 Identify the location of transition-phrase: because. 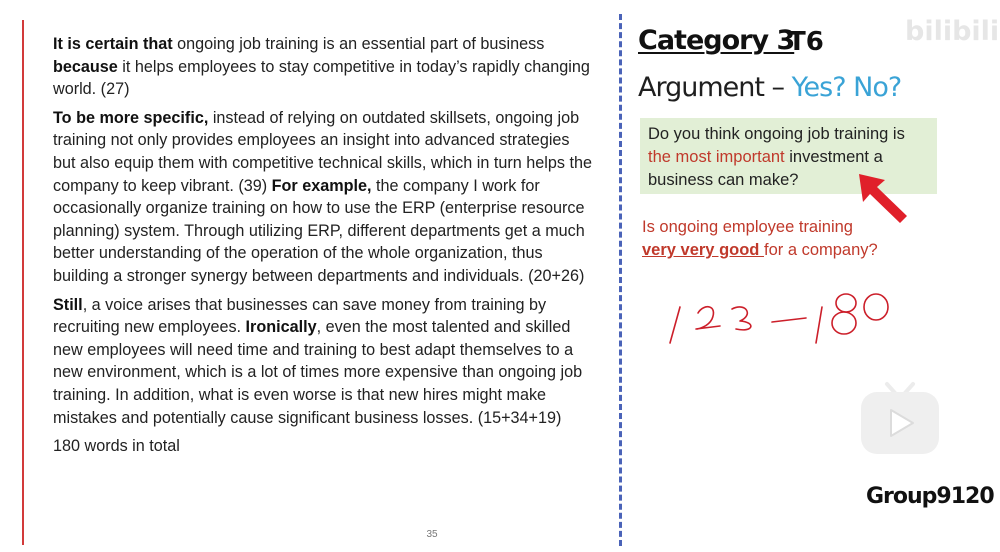
(85, 66).